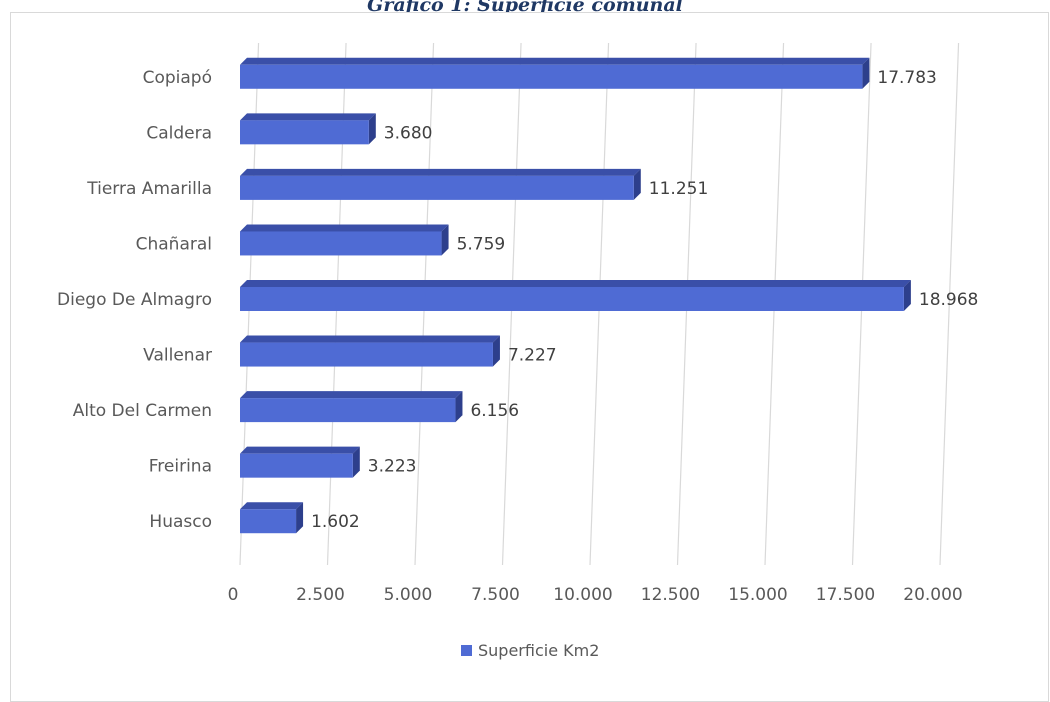  What do you see at coordinates (177, 356) in the screenshot?
I see `category-label: Vallenar` at bounding box center [177, 356].